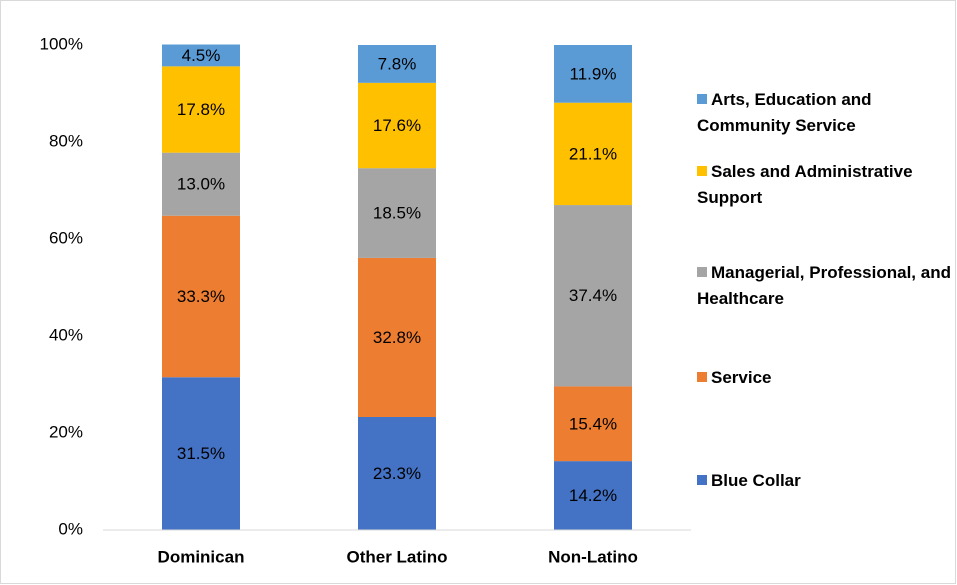 The height and width of the screenshot is (585, 957). What do you see at coordinates (201, 556) in the screenshot?
I see `x-tick-label: Dominican` at bounding box center [201, 556].